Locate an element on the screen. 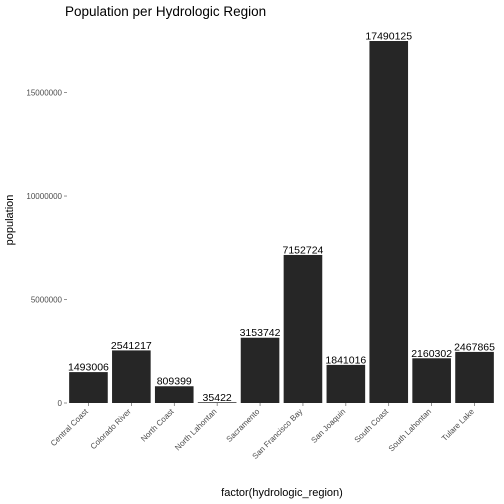 This screenshot has height=504, width=504. x-tick-label: Sacramento is located at coordinates (243, 425).